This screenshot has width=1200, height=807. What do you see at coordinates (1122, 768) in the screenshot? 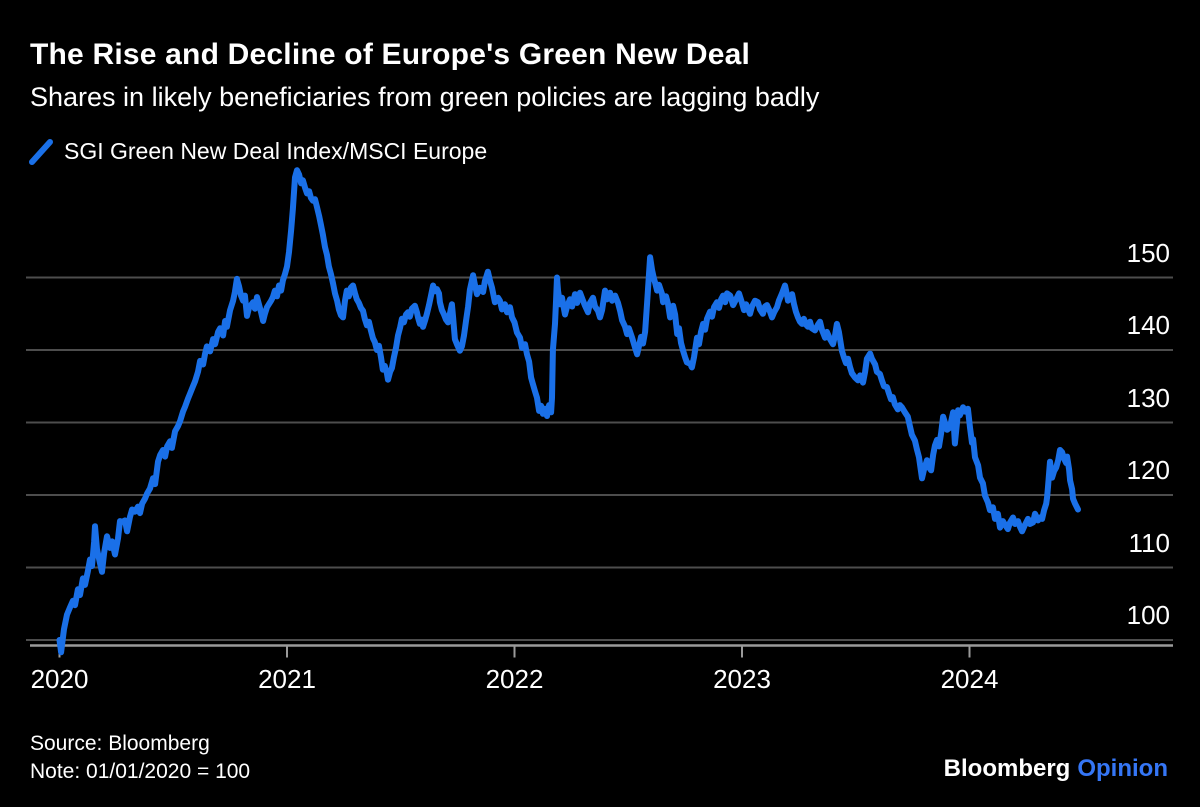
I see `opinion-wordmark: Opinion` at bounding box center [1122, 768].